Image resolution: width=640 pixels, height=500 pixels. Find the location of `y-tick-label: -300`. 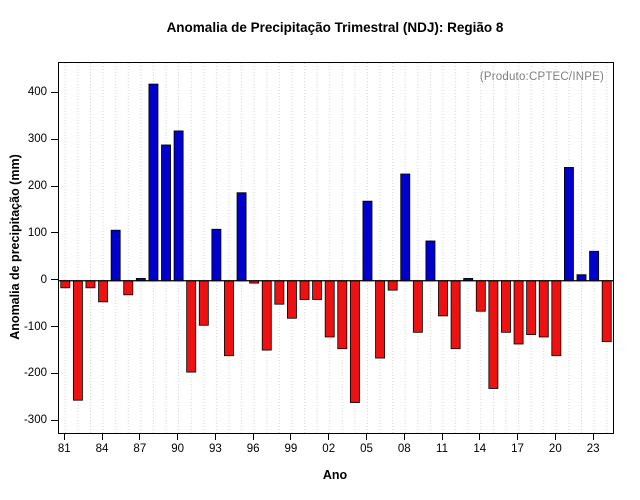

y-tick-label: -300 is located at coordinates (35, 420).